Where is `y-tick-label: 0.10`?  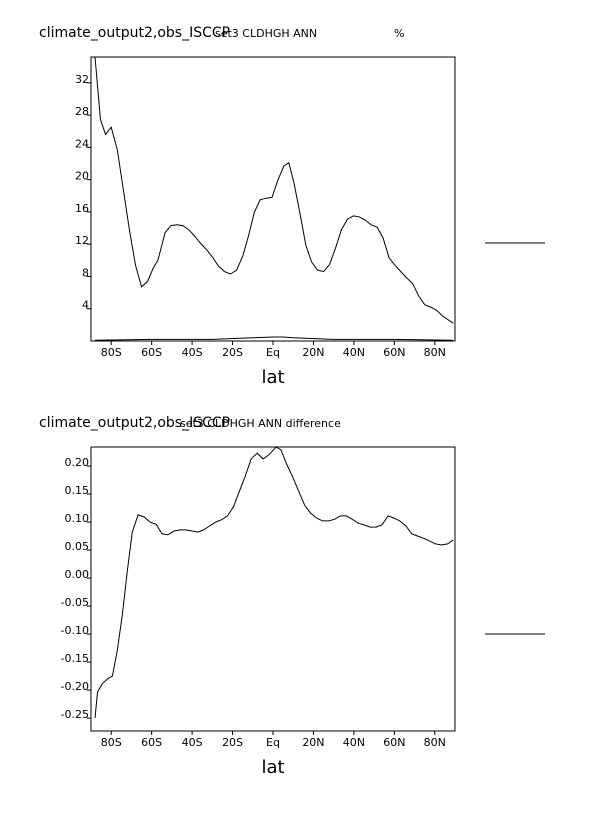 y-tick-label: 0.10 is located at coordinates (77, 518).